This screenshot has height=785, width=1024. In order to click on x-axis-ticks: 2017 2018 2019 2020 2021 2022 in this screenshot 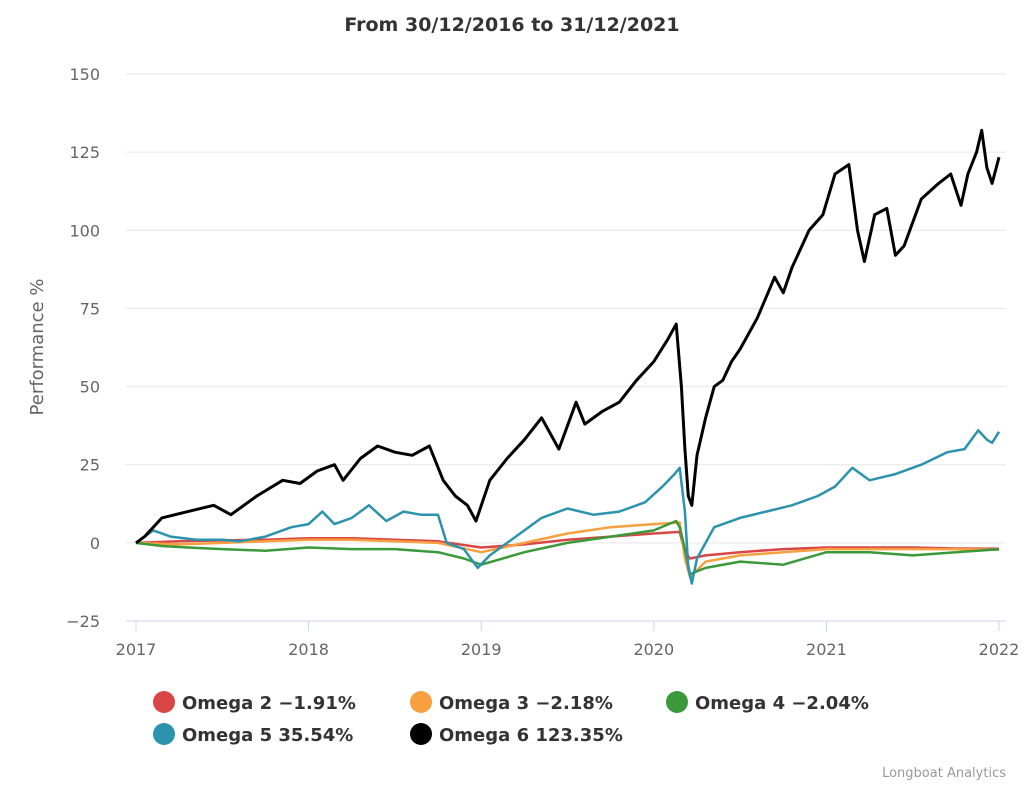, I will do `click(568, 639)`.